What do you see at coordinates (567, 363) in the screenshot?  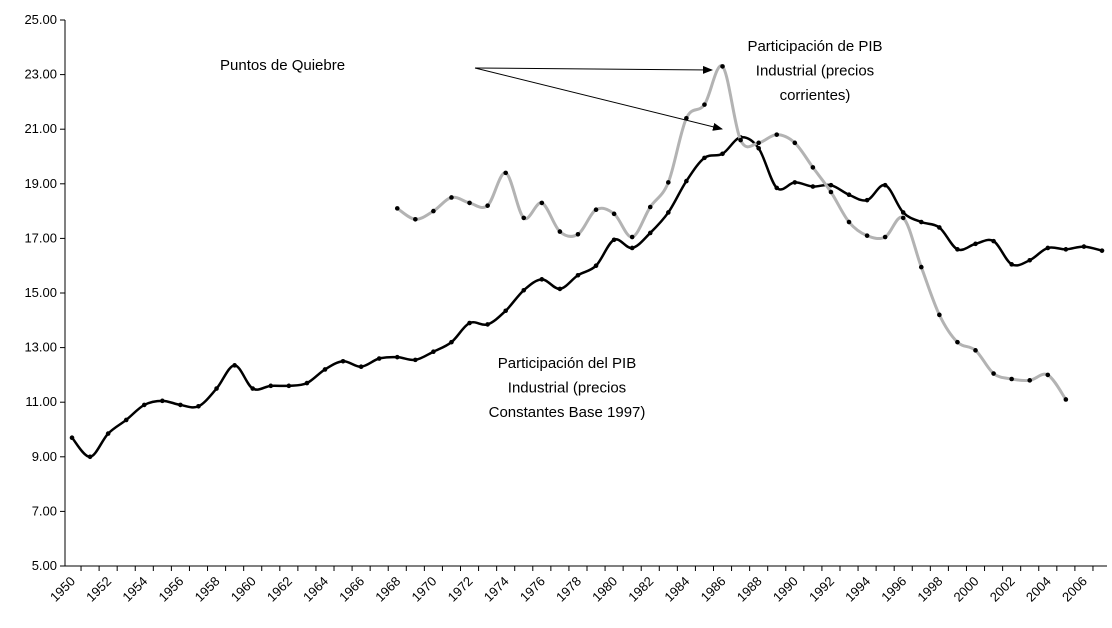 I see `annotation: Participación del PIB` at bounding box center [567, 363].